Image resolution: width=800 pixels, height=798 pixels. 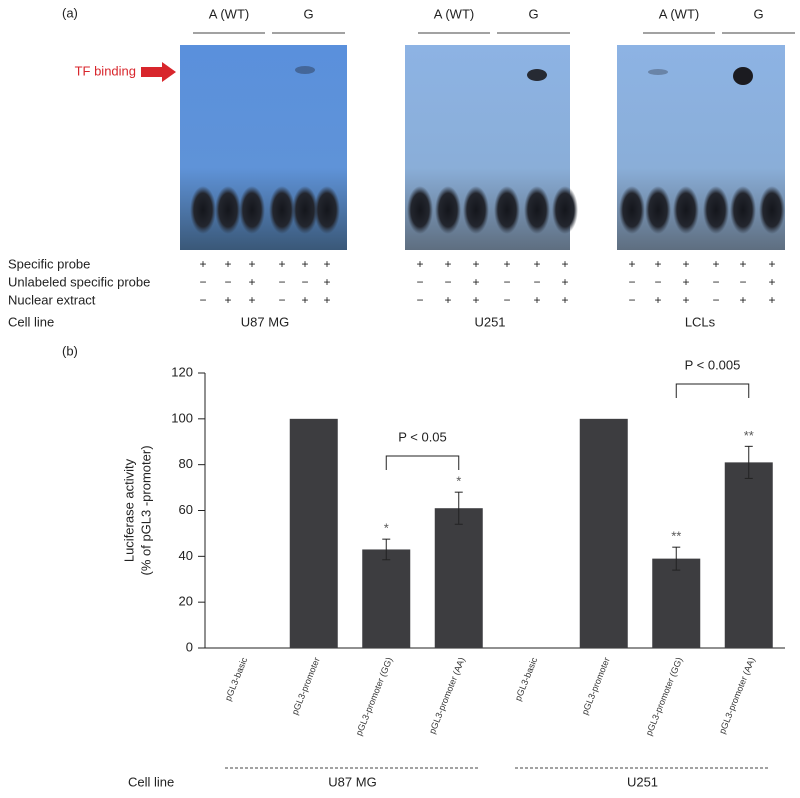 I want to click on gel-image, so click(x=701, y=147).